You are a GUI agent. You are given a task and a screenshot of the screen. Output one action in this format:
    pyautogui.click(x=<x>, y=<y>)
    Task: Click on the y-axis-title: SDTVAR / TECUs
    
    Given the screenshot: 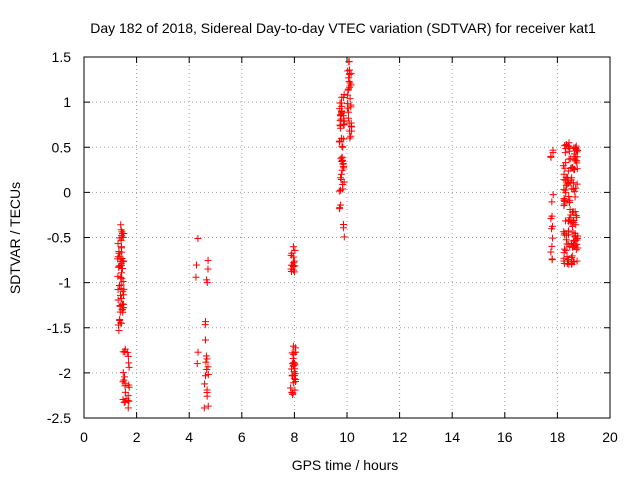 What is the action you would take?
    pyautogui.click(x=15, y=238)
    